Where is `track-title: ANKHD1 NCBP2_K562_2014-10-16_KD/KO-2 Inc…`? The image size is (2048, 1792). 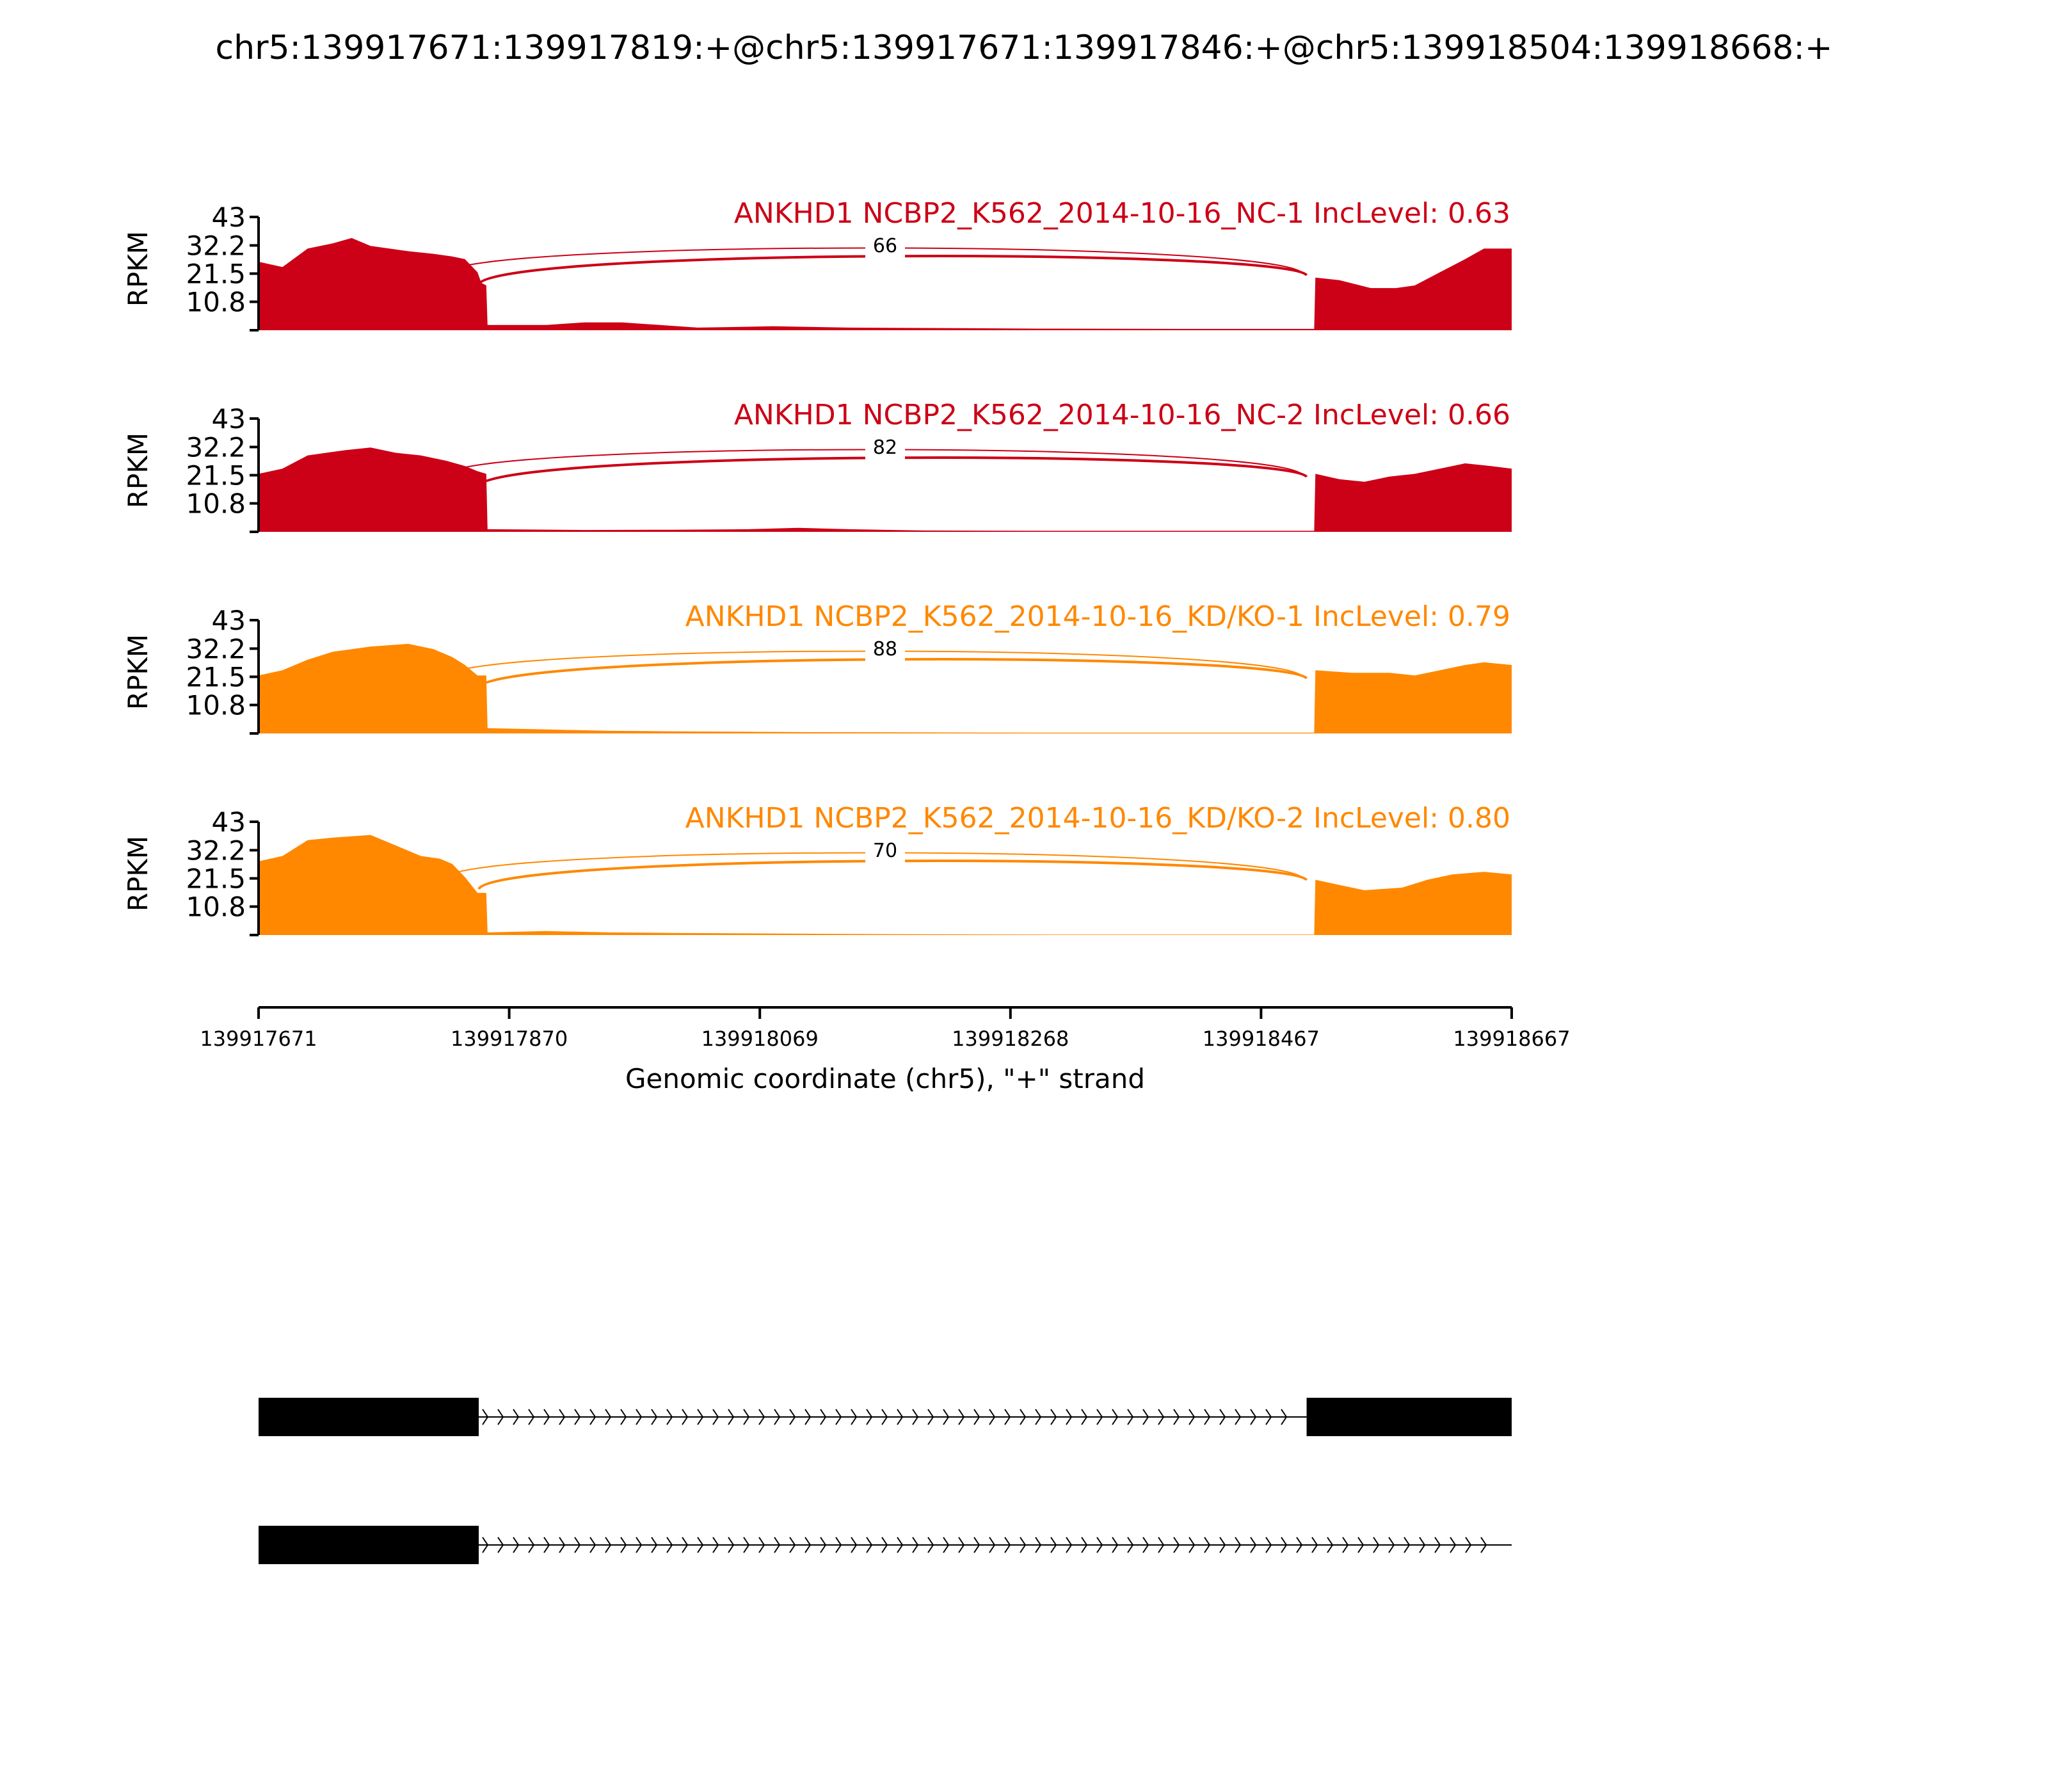
track-title: ANKHD1 NCBP2_K562_2014-10-16_KD/KO-2 Inc… is located at coordinates (1097, 818).